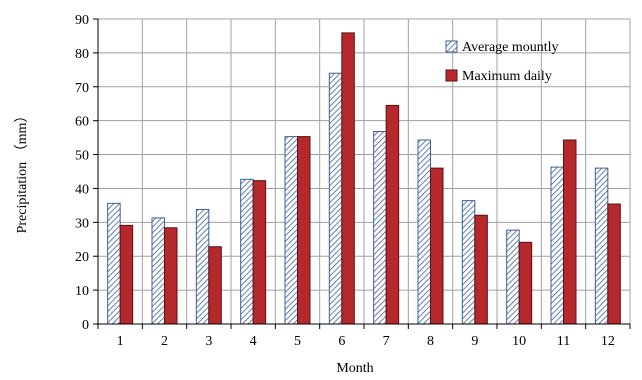 The width and height of the screenshot is (642, 380). What do you see at coordinates (82, 257) in the screenshot?
I see `y-tick-label: 20` at bounding box center [82, 257].